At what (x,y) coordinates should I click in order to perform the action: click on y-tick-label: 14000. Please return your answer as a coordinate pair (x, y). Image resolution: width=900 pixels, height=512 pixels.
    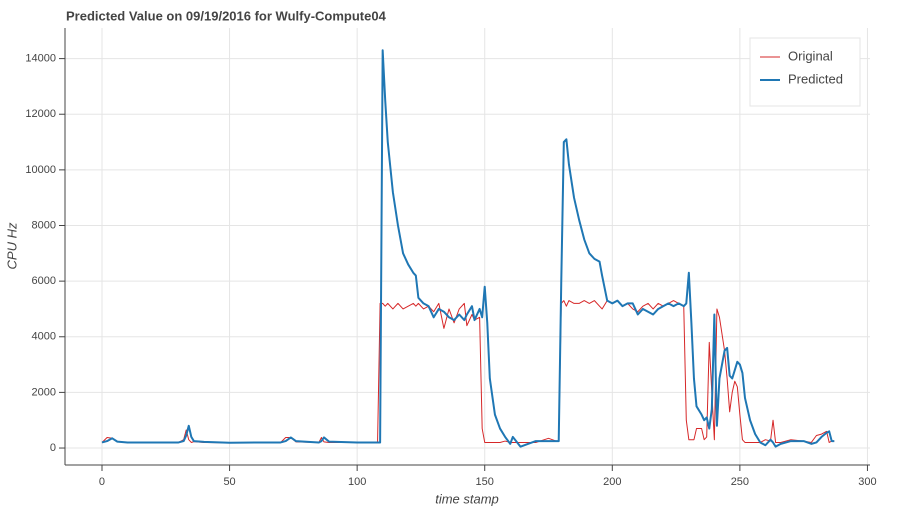
    Looking at the image, I should click on (40, 59).